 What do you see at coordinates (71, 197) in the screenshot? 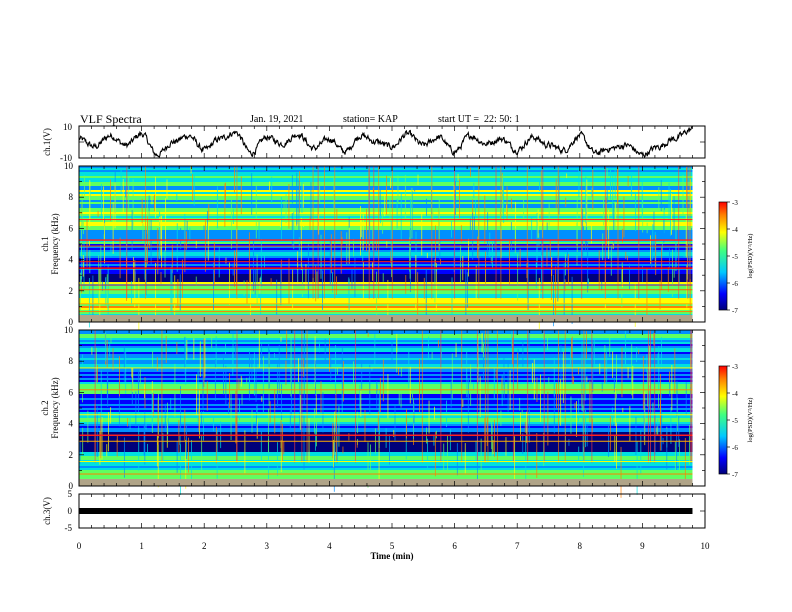
I see `freq-tick-label: 8` at bounding box center [71, 197].